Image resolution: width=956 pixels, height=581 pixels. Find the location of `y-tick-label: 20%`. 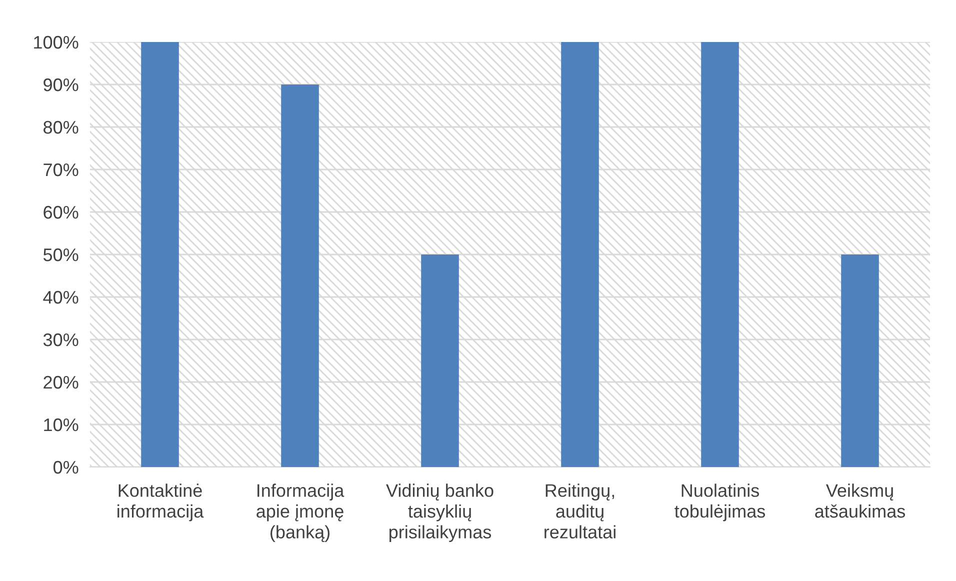

y-tick-label: 20% is located at coordinates (61, 382).